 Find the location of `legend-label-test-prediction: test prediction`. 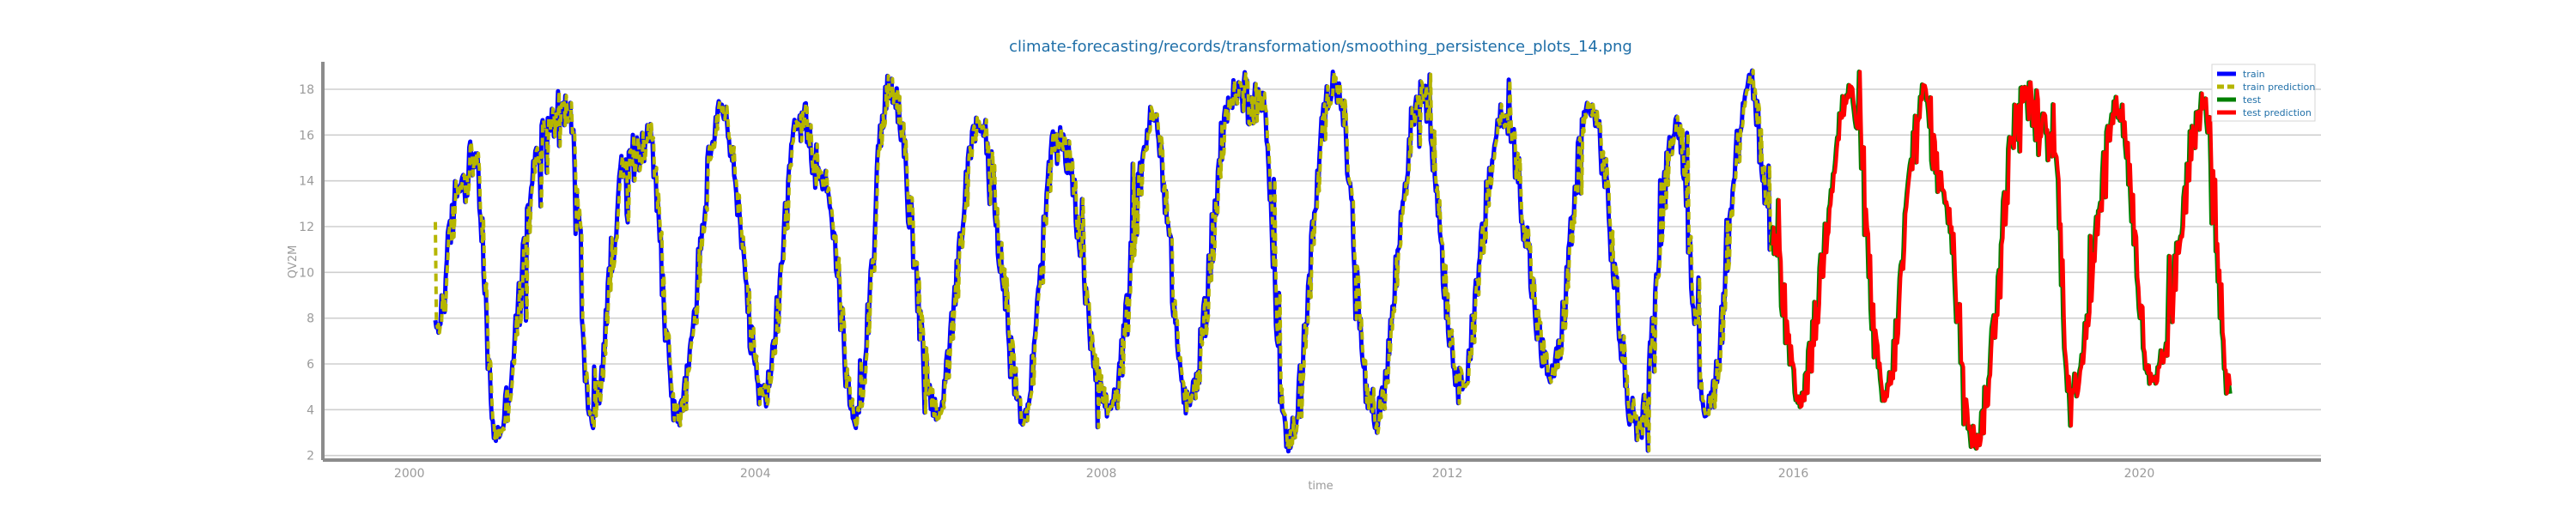

legend-label-test-prediction: test prediction is located at coordinates (2277, 112).